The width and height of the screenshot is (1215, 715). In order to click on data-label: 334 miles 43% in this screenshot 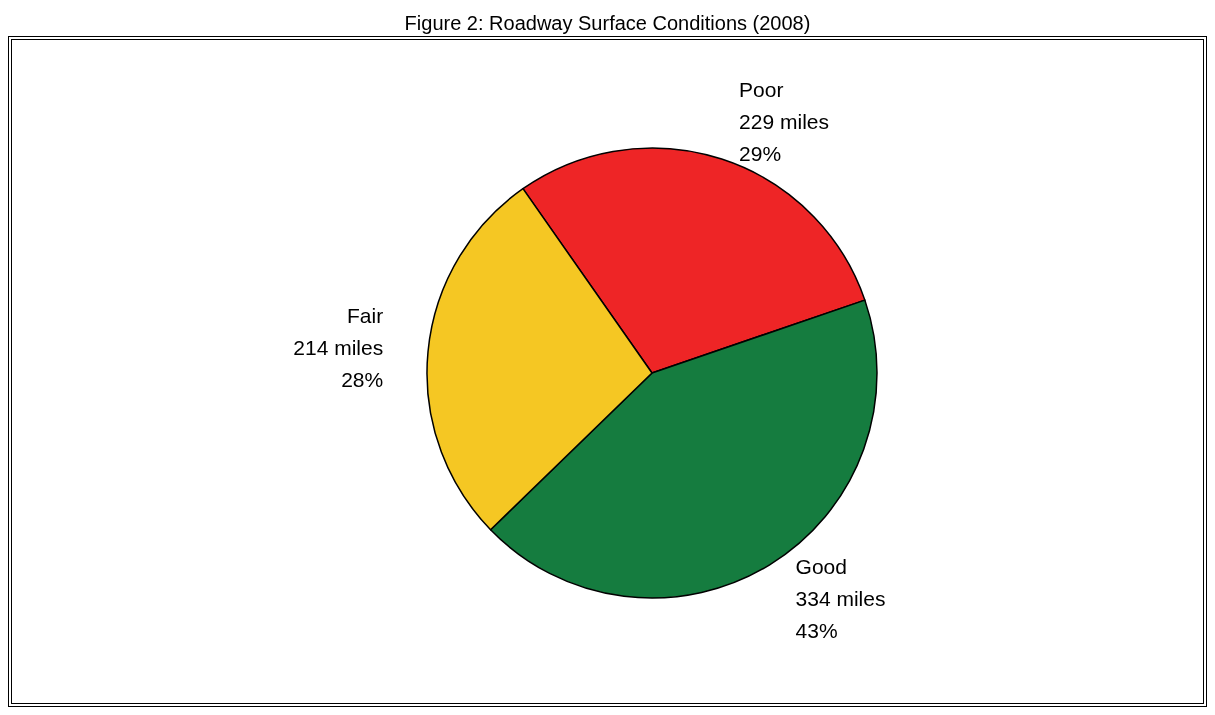, I will do `click(840, 615)`.